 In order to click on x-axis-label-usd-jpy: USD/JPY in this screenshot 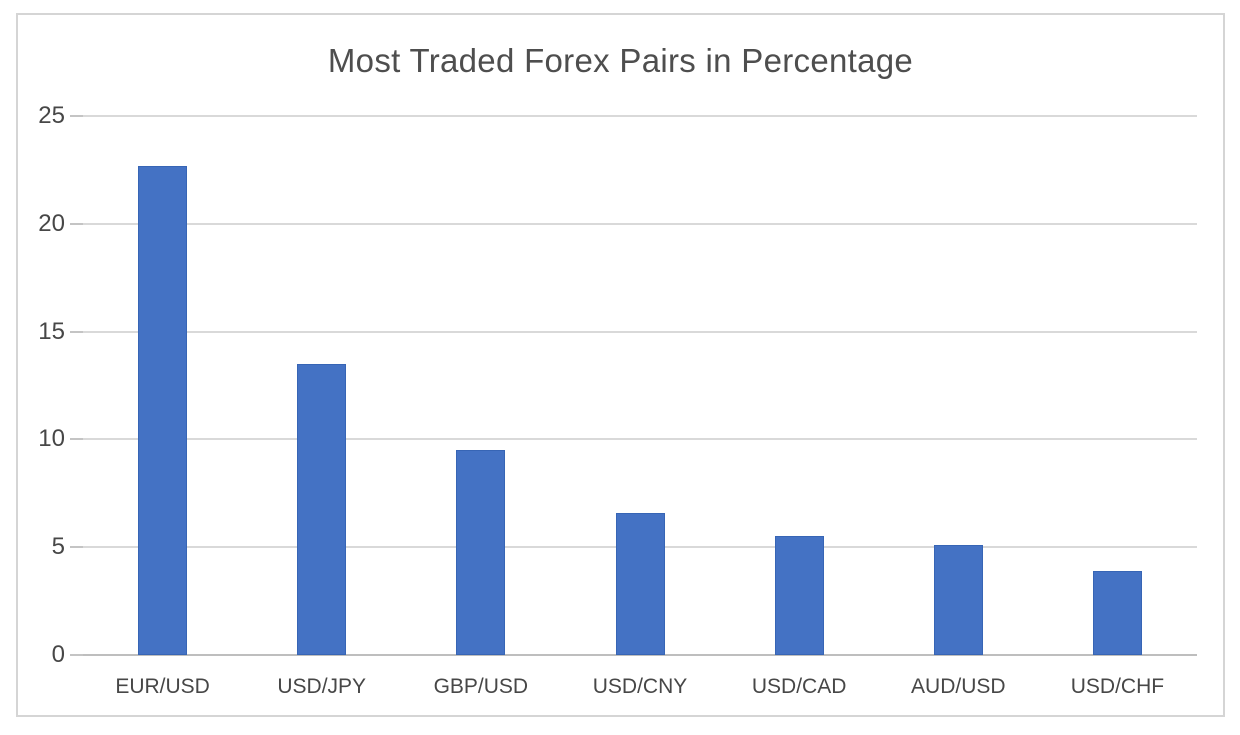, I will do `click(322, 686)`.